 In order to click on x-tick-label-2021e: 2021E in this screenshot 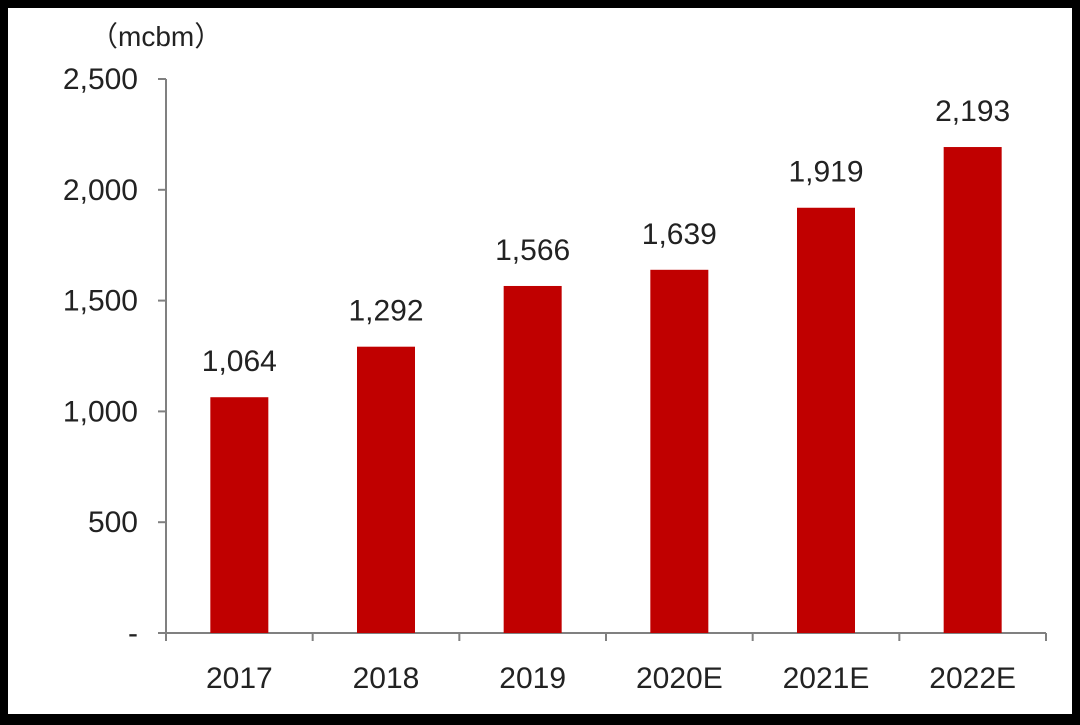, I will do `click(826, 678)`.